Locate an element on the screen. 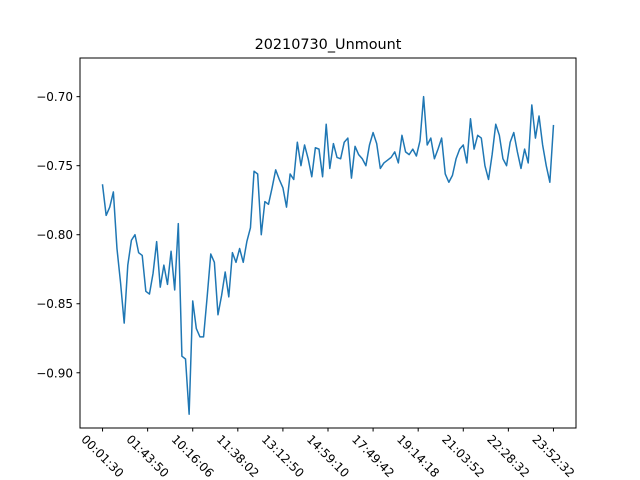 This screenshot has height=480, width=640. y-tick-label: −0.70 is located at coordinates (54, 97).